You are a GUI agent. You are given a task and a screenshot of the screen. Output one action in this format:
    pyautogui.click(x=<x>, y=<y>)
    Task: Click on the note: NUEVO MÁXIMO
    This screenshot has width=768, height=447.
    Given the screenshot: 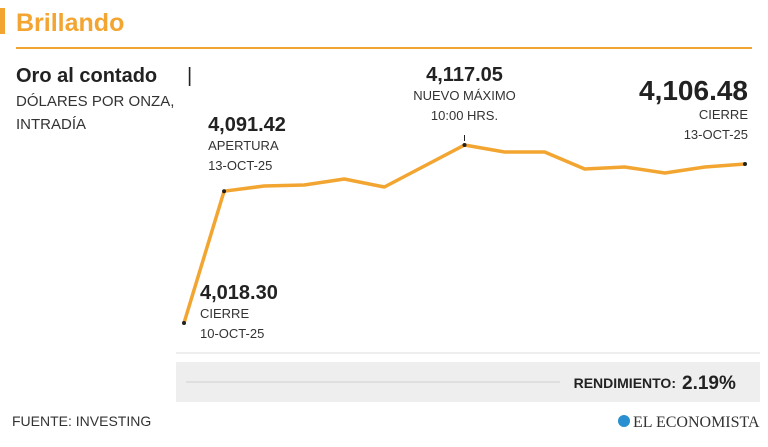 What is the action you would take?
    pyautogui.click(x=464, y=95)
    